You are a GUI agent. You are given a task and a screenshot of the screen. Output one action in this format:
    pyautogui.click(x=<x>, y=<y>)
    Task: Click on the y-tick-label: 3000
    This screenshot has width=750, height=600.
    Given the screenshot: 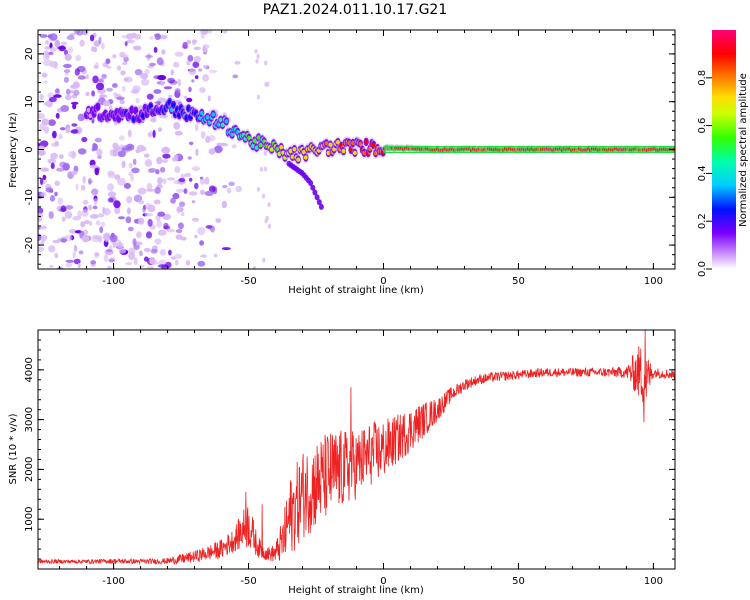 What is the action you would take?
    pyautogui.click(x=29, y=419)
    